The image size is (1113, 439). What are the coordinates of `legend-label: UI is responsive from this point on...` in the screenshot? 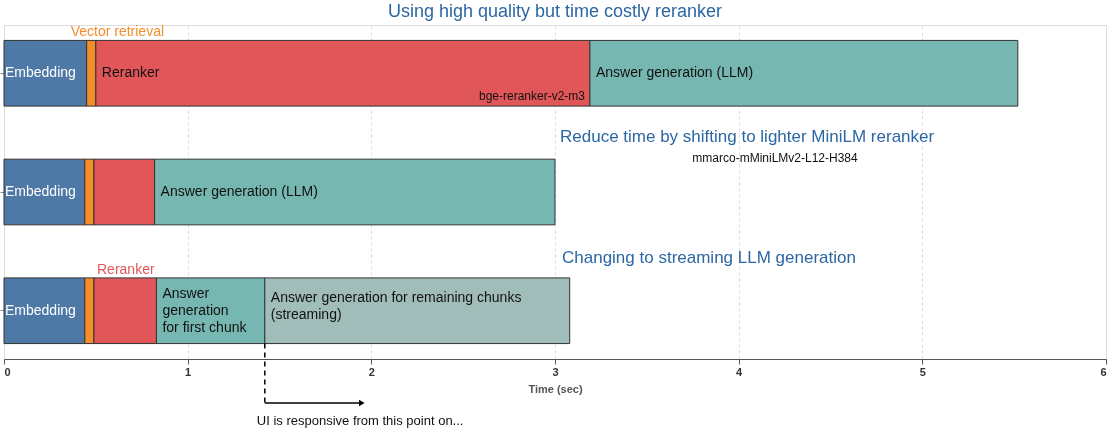 It's located at (360, 420).